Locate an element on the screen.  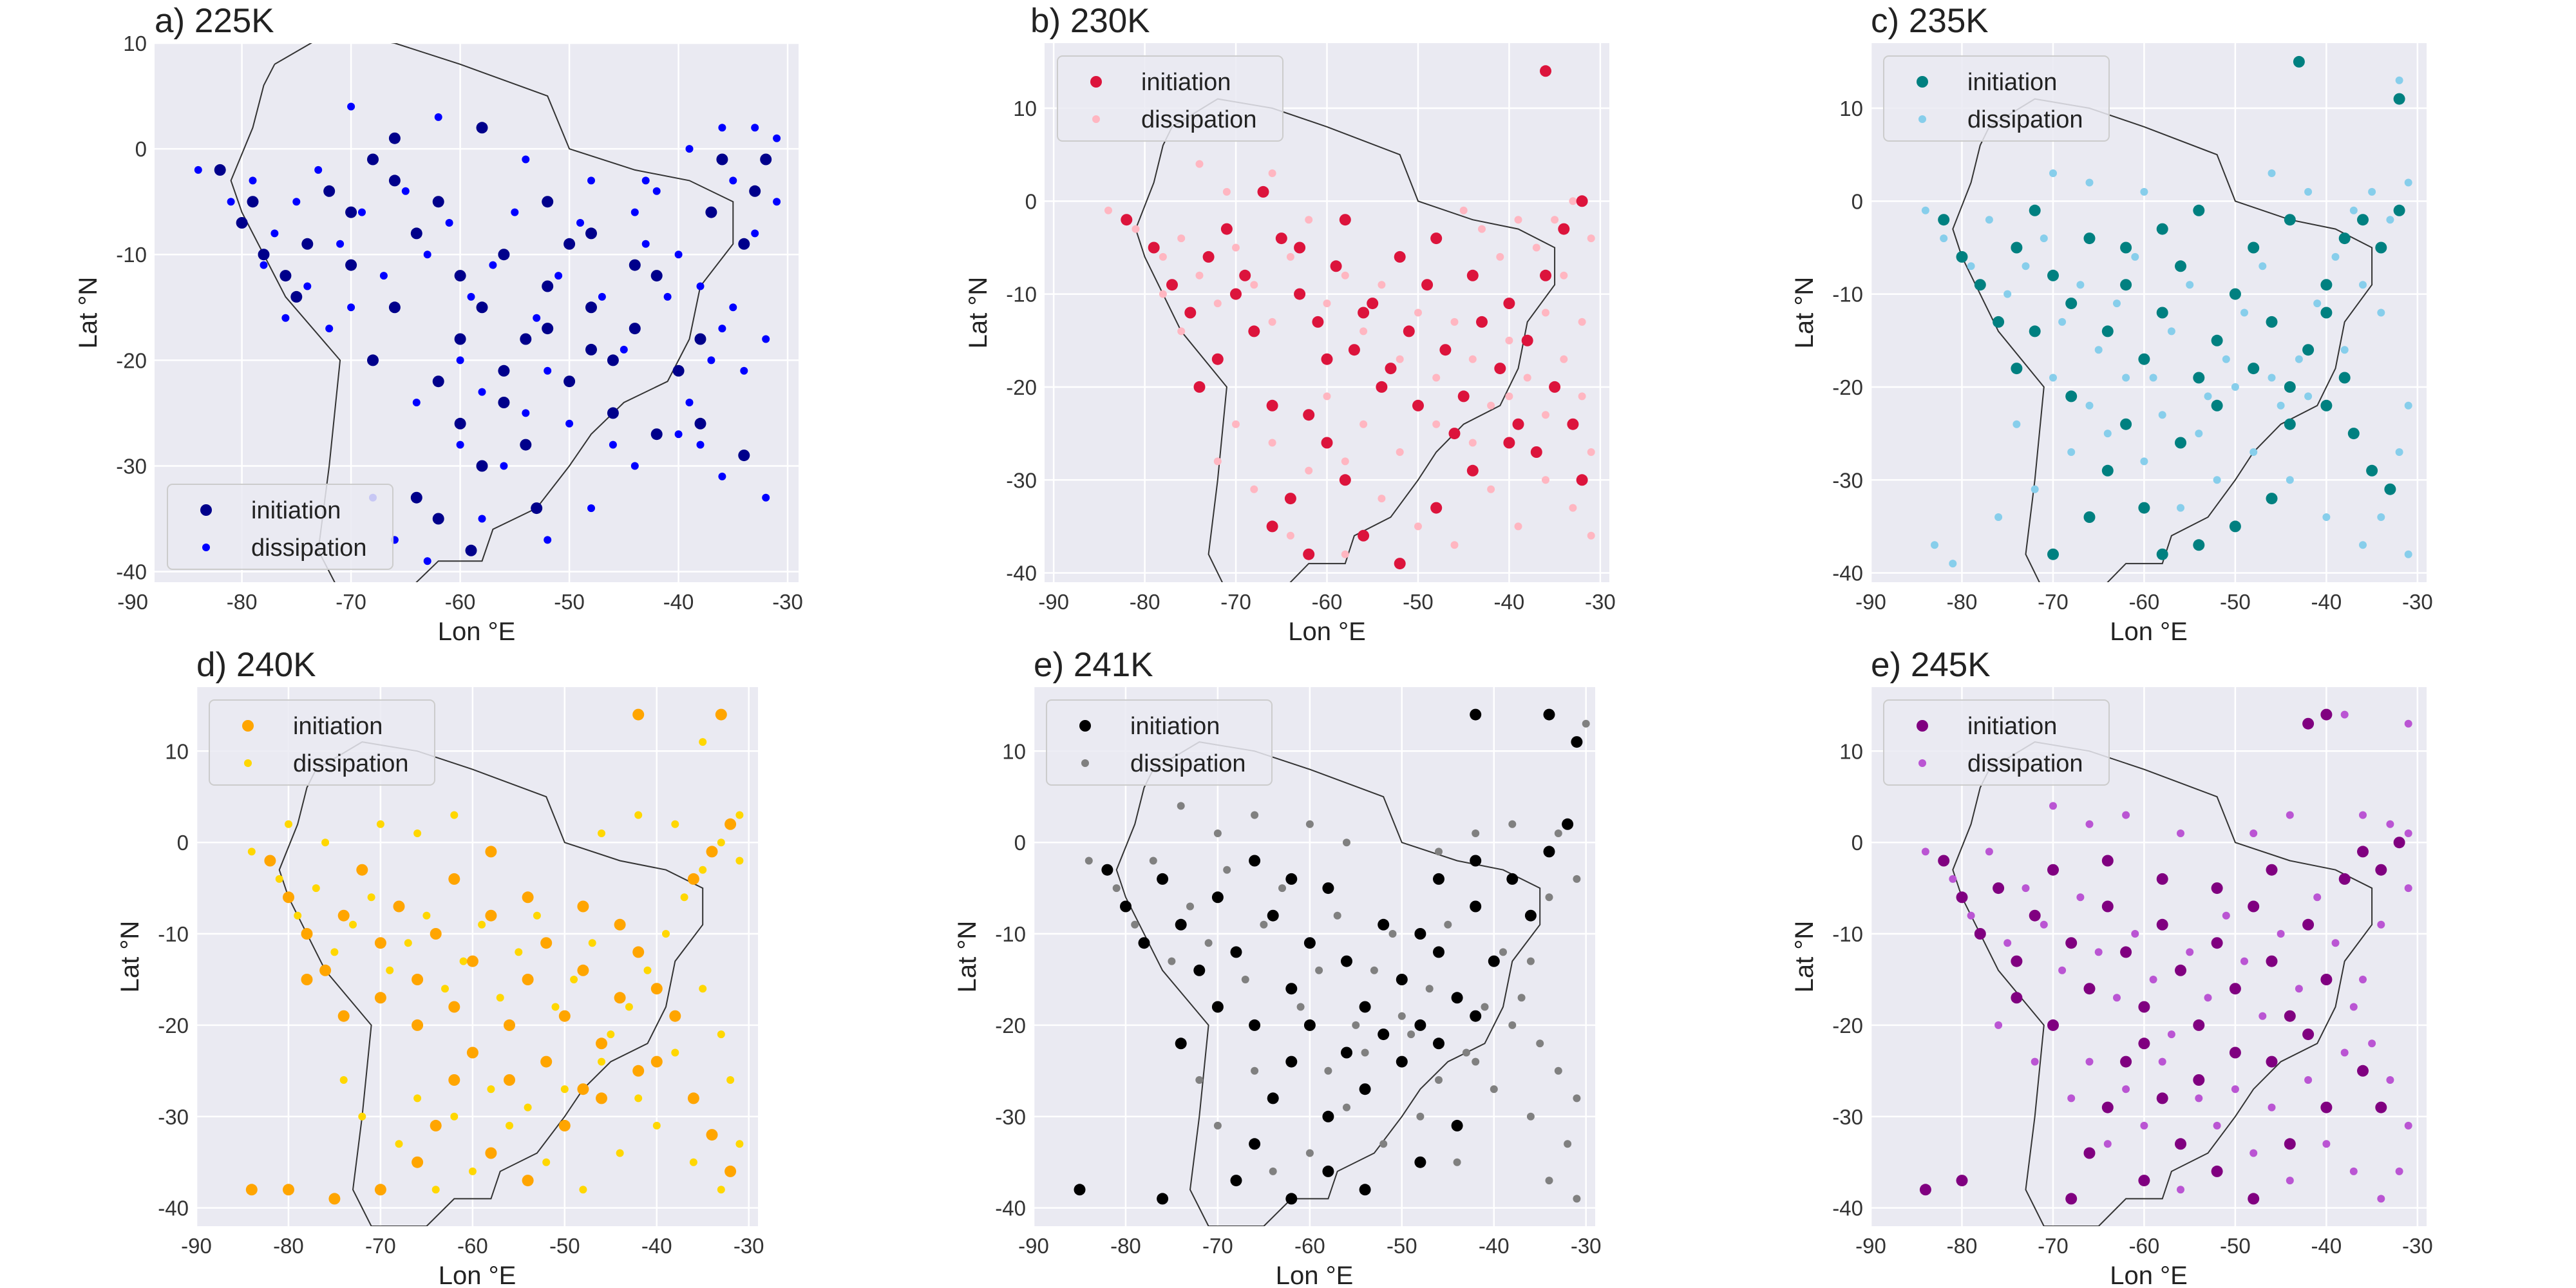
legend-label-dissipation: dissipation is located at coordinates (309, 548).